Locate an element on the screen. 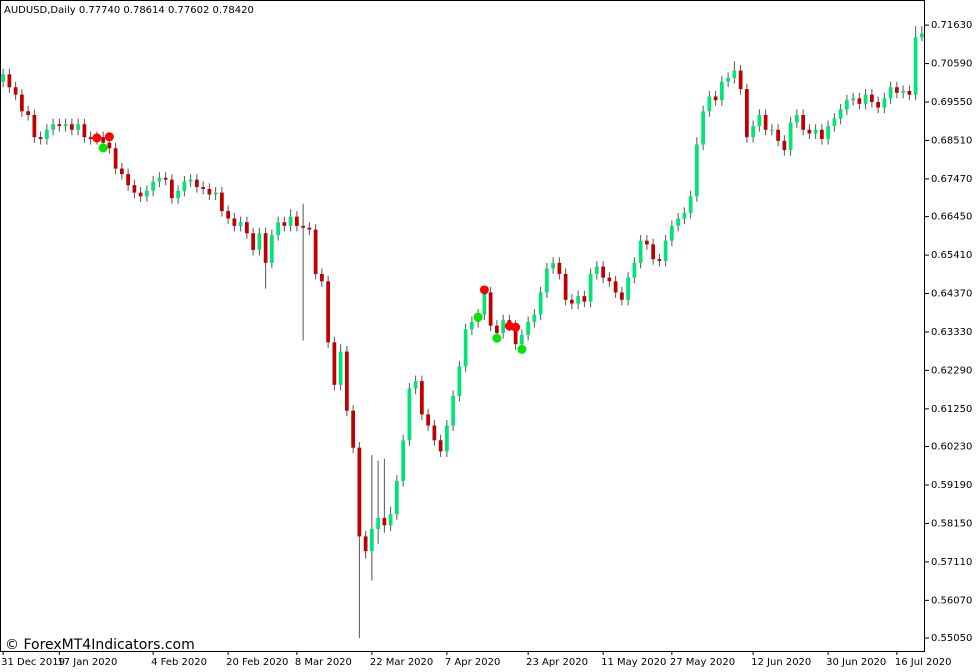 This screenshot has height=672, width=977. y-tick-label: 0.67470 is located at coordinates (951, 179).